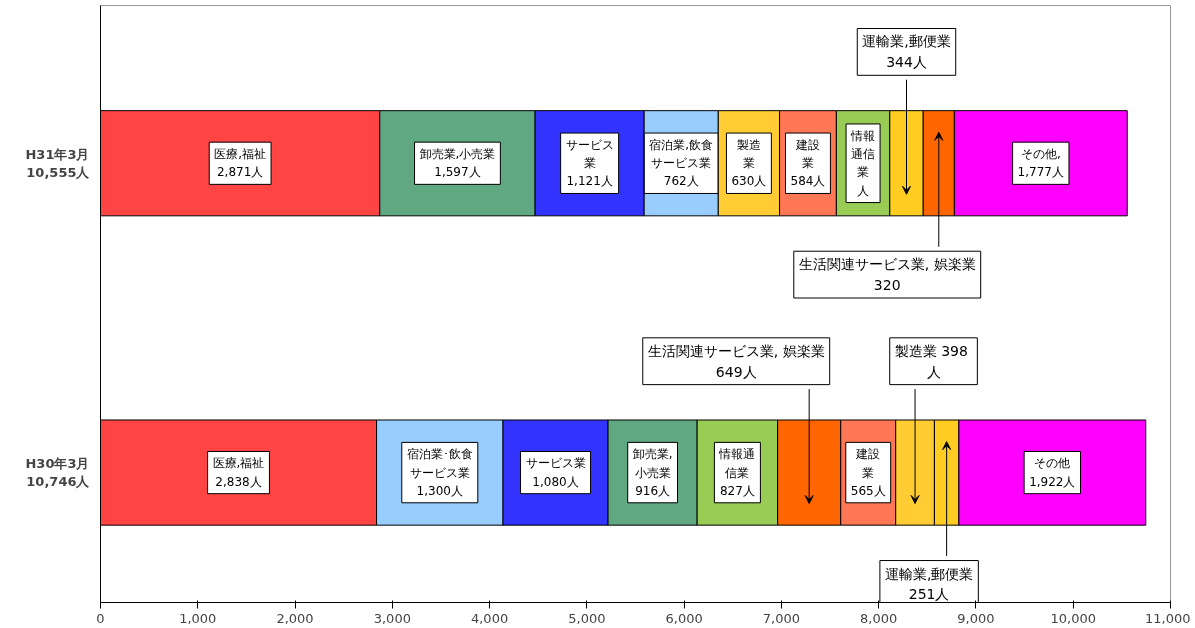 This screenshot has height=628, width=1195. Describe the element at coordinates (808, 163) in the screenshot. I see `data-label: 建設業 584人` at that location.